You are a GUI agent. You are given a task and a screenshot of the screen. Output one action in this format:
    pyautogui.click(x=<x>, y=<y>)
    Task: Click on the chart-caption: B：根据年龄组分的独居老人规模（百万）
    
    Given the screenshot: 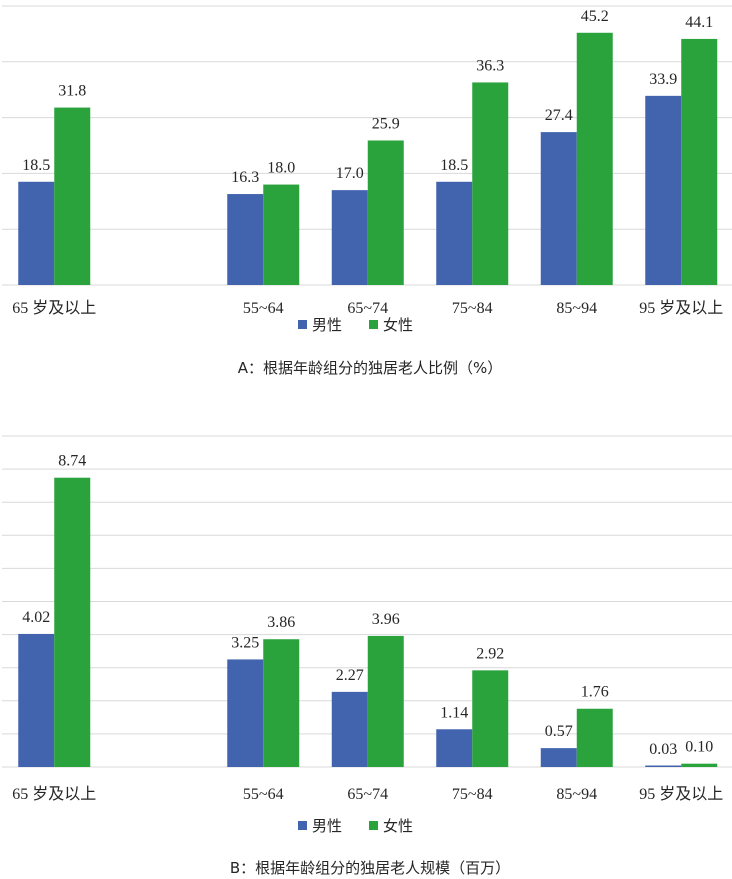 What is the action you would take?
    pyautogui.click(x=370, y=868)
    